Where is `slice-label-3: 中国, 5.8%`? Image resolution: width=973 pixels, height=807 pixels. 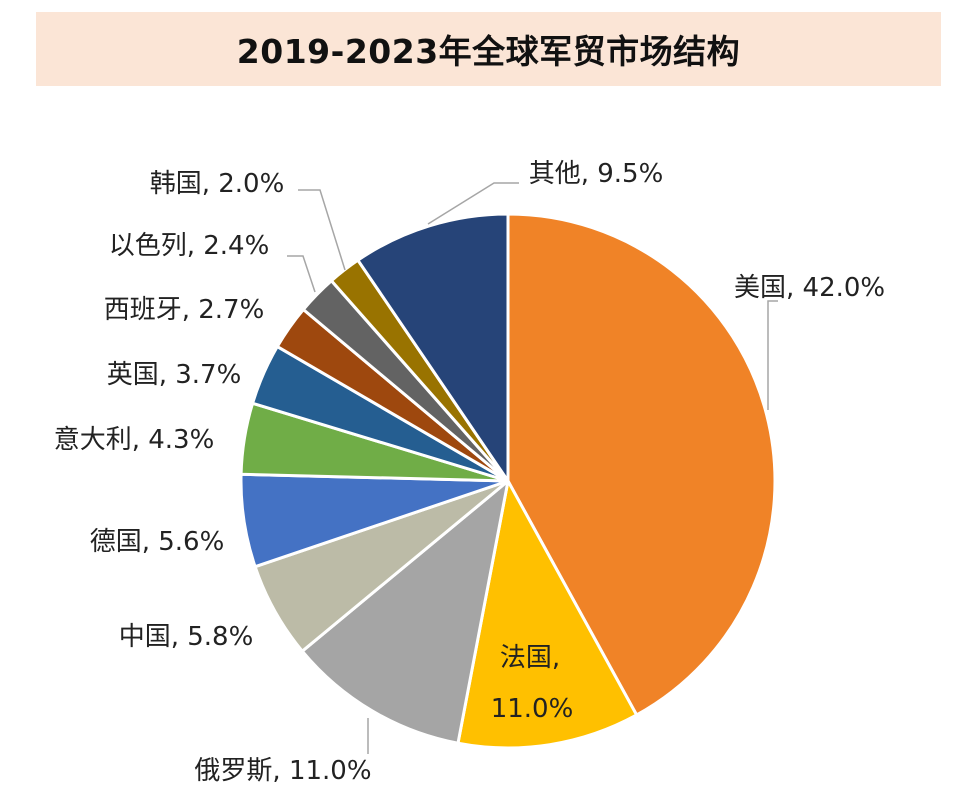
slice-label-3: 中国, 5.8% is located at coordinates (186, 637).